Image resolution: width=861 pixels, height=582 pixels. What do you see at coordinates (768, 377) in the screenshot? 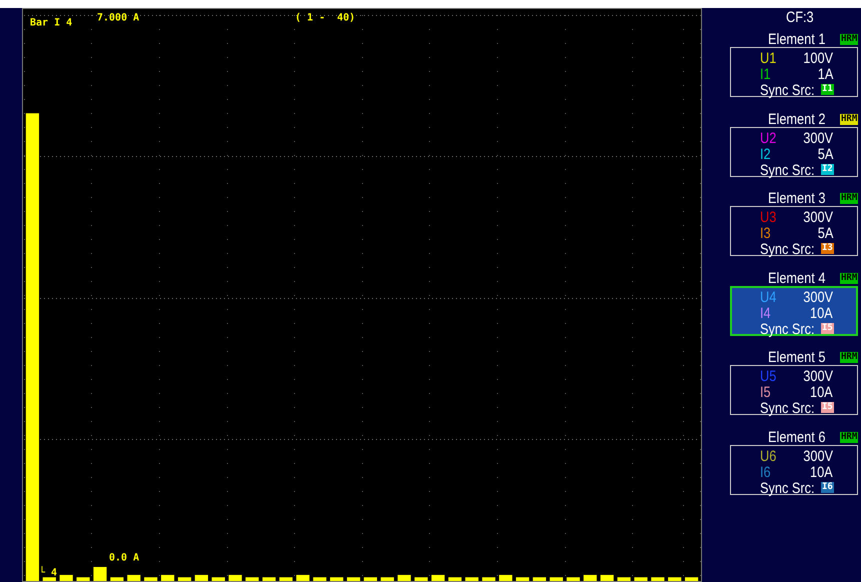
I see `text: U5` at bounding box center [768, 377].